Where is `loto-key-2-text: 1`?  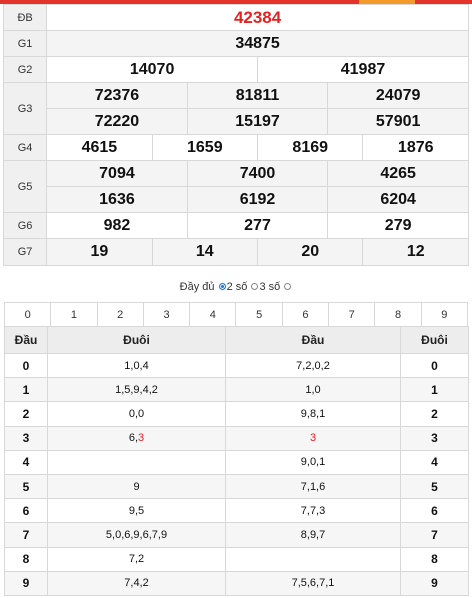
loto-key-2-text: 1 is located at coordinates (434, 389).